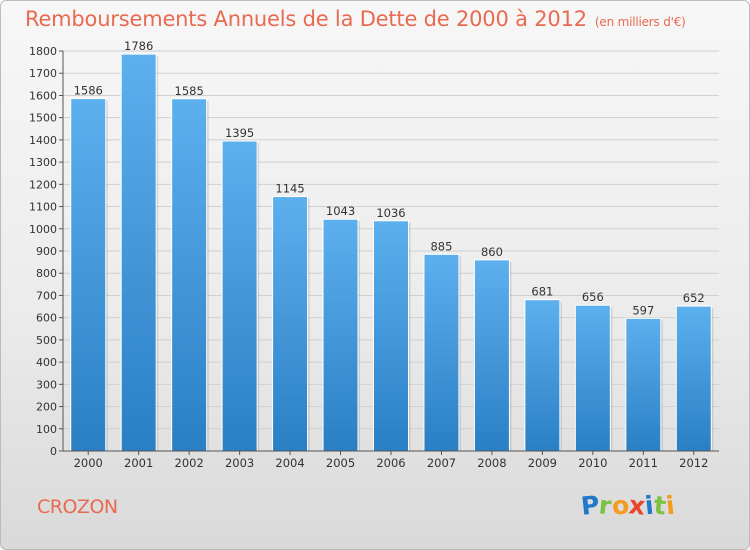 The image size is (750, 550). What do you see at coordinates (43, 95) in the screenshot?
I see `y-tick-label: 1600` at bounding box center [43, 95].